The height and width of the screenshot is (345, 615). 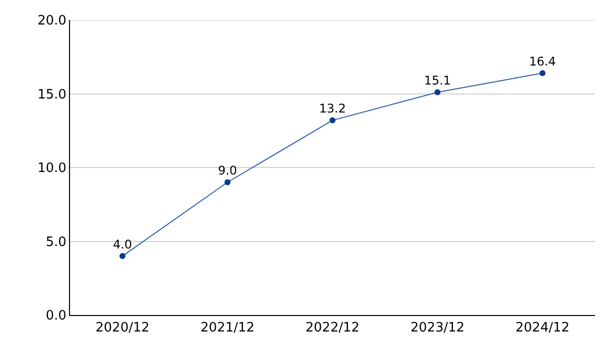 I want to click on x-tick-label: 2020/12, so click(x=122, y=328).